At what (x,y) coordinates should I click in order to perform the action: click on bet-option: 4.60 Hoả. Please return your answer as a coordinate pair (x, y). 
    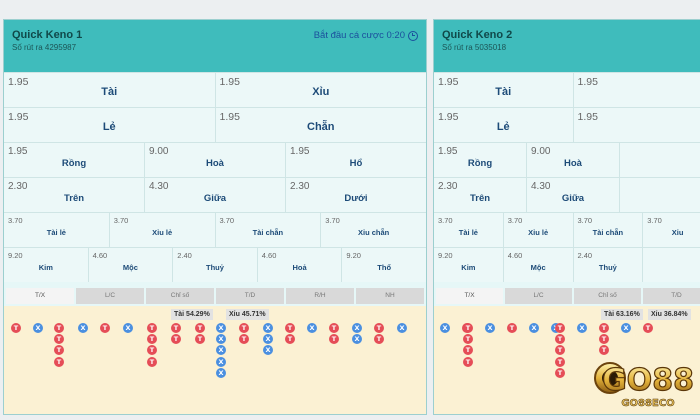
    Looking at the image, I should click on (300, 265).